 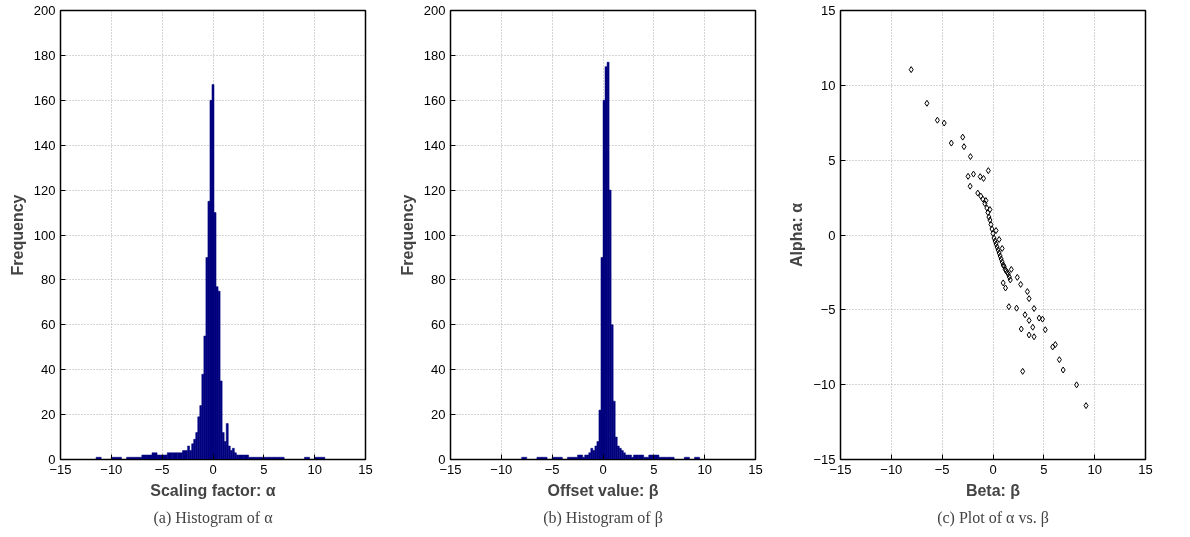 What do you see at coordinates (832, 160) in the screenshot?
I see `y-tick-label: 5` at bounding box center [832, 160].